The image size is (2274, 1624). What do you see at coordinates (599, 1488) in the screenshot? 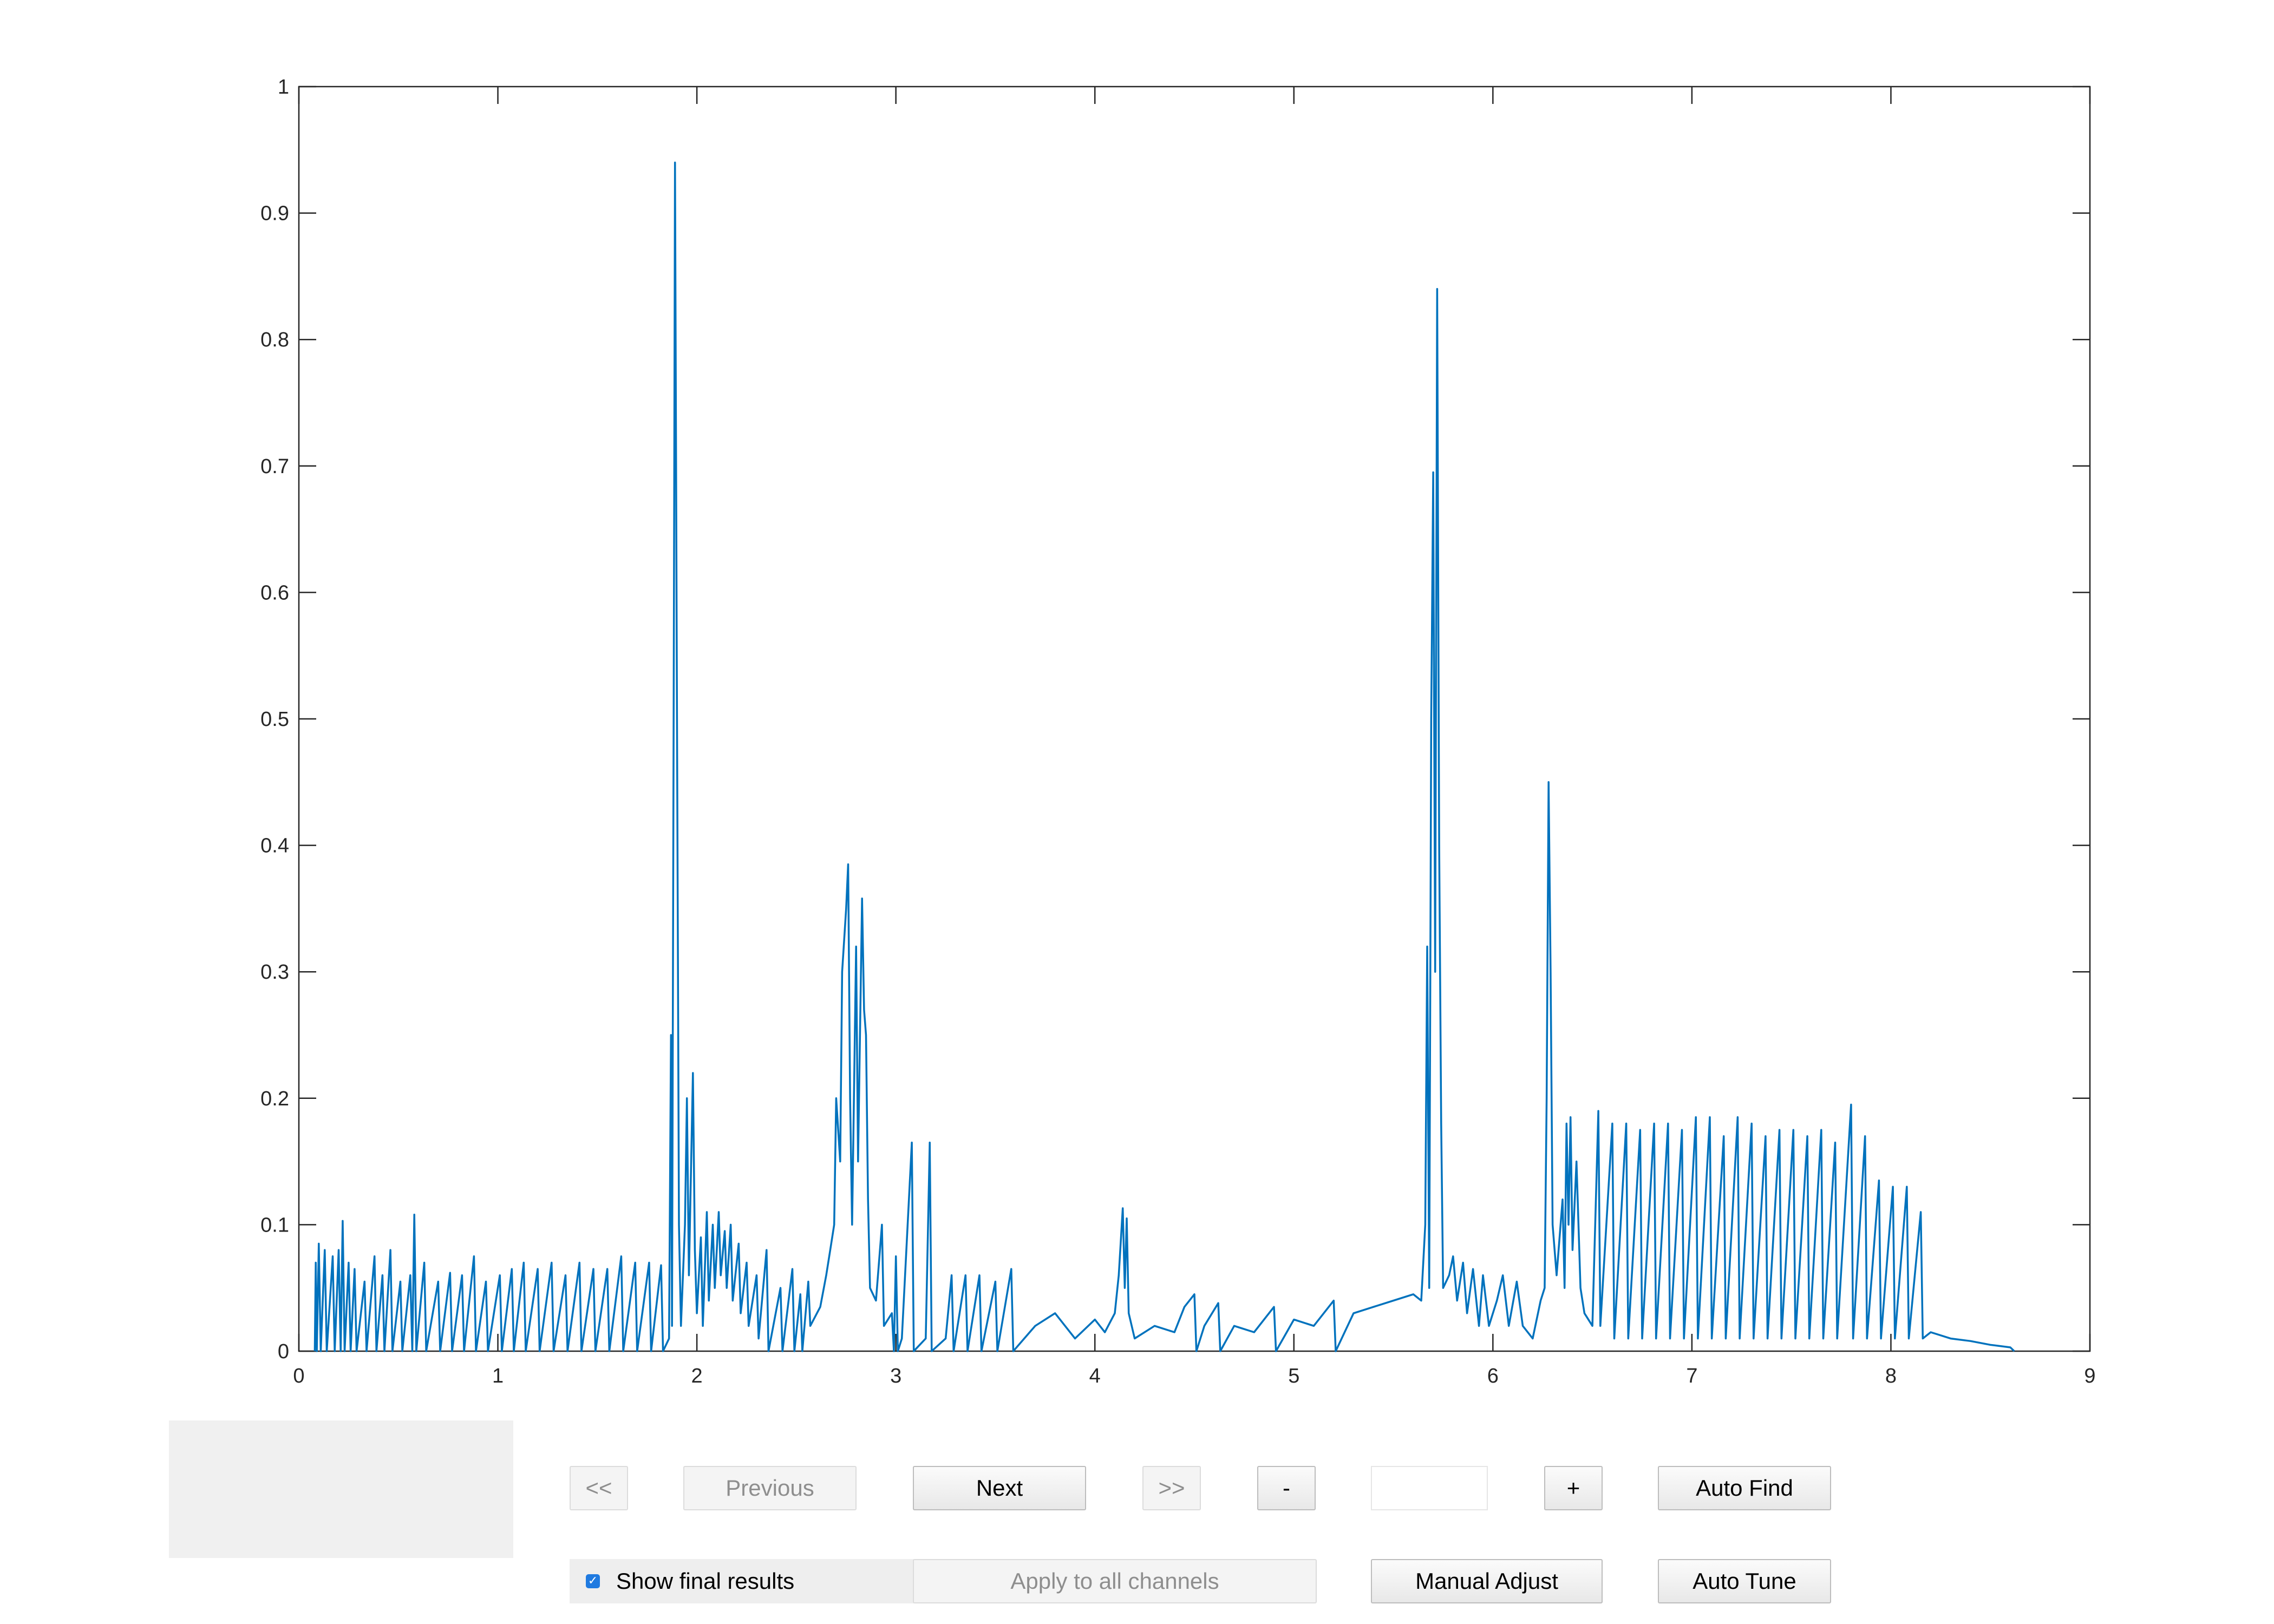
I see `first-button: <<` at bounding box center [599, 1488].